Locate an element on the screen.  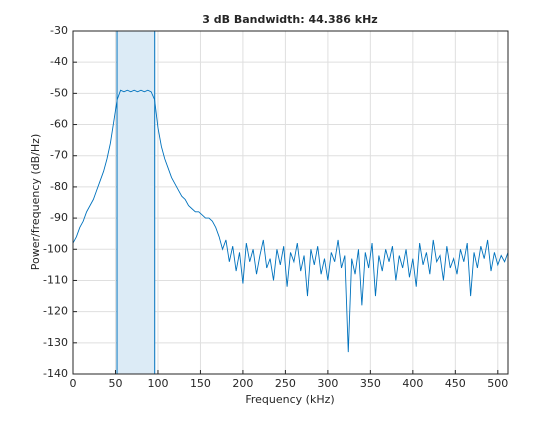
x-tick-label: 400 is located at coordinates (412, 383).